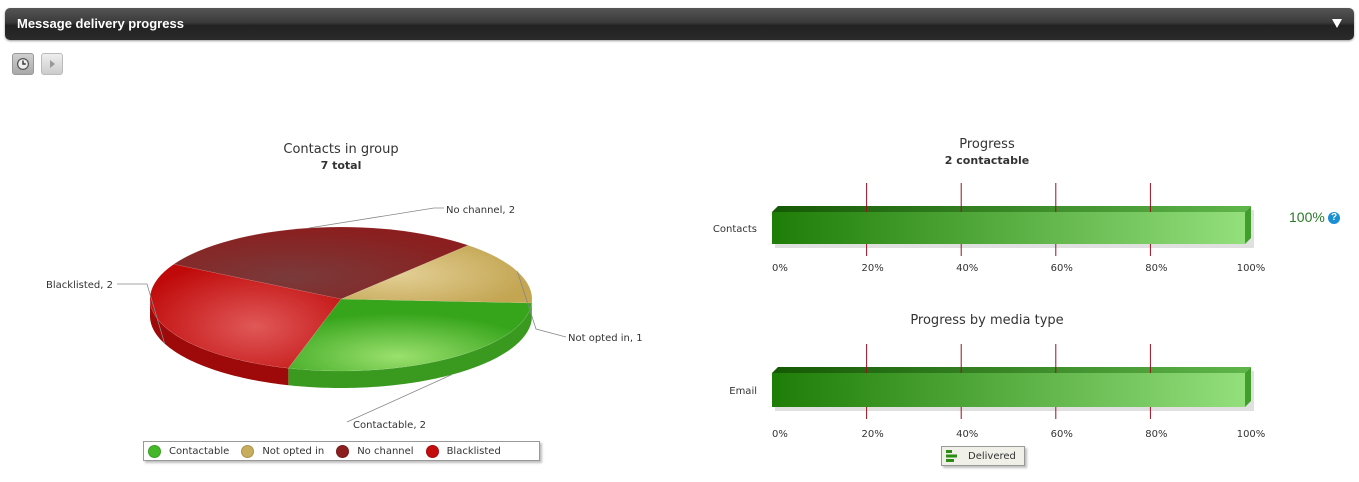 The image size is (1359, 482). What do you see at coordinates (743, 391) in the screenshot?
I see `bar-category-label: Email` at bounding box center [743, 391].